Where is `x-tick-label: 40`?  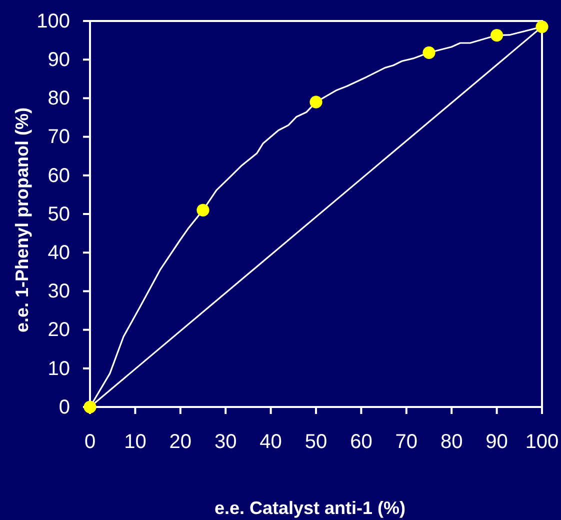 x-tick-label: 40 is located at coordinates (271, 442).